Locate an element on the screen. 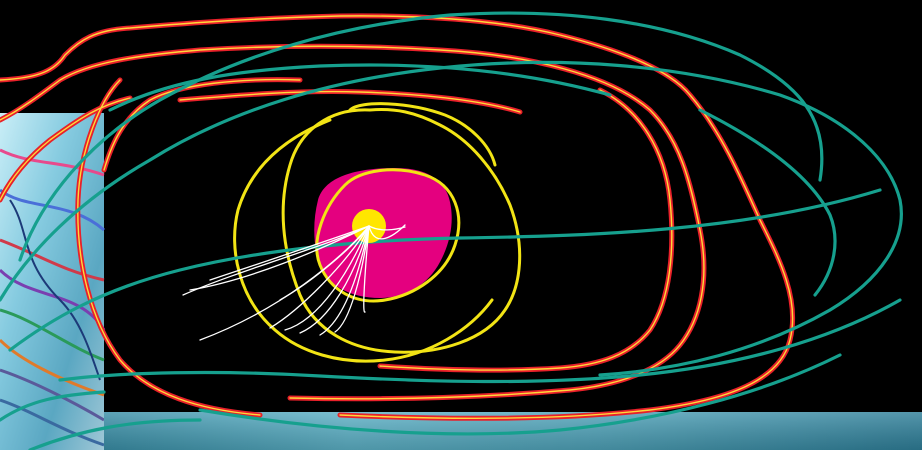 The height and width of the screenshot is (450, 922). white-rays is located at coordinates (294, 282).